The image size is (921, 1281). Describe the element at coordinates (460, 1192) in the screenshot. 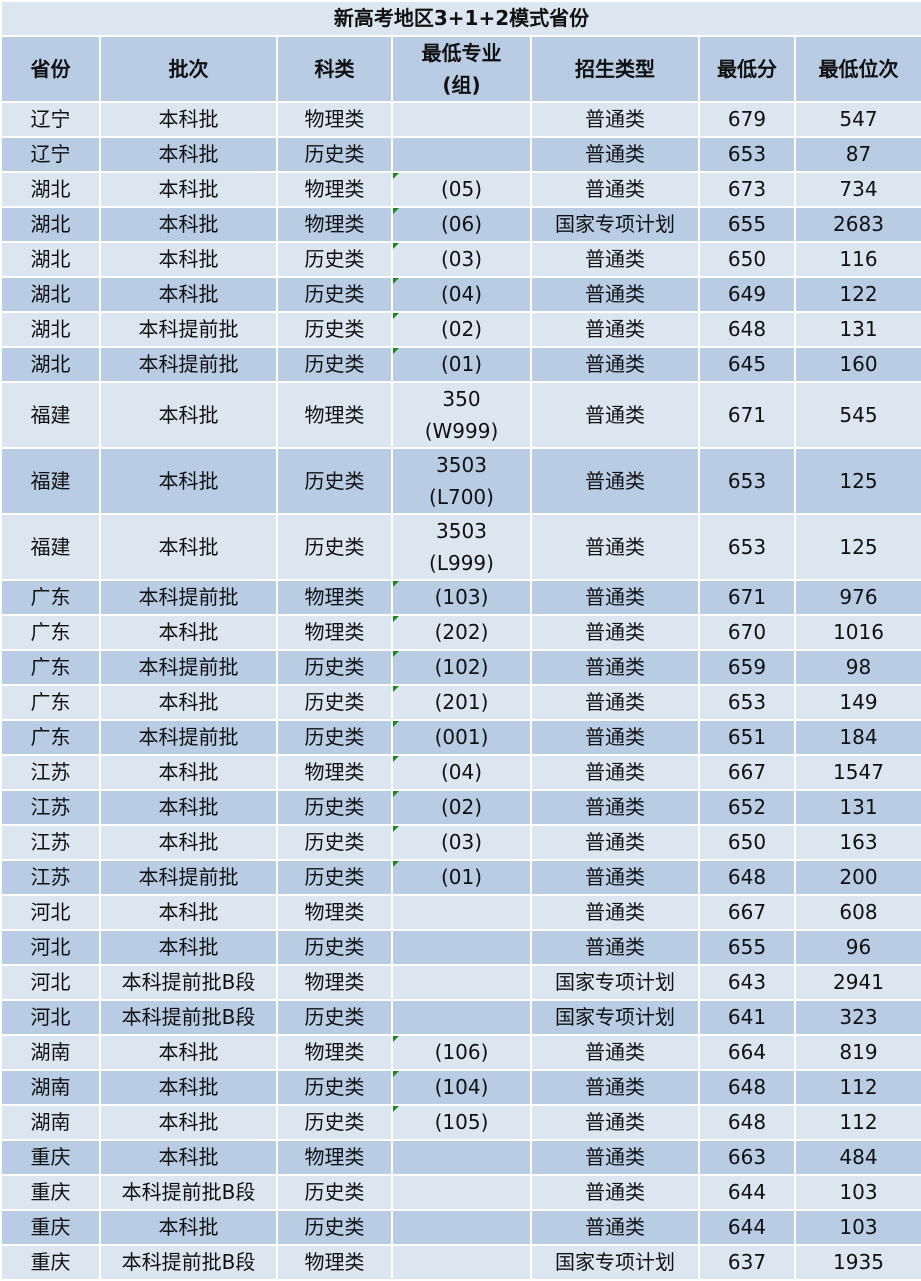

I see `table-row: 重庆 本科提前批B段 历史类 普通类 644 103` at that location.